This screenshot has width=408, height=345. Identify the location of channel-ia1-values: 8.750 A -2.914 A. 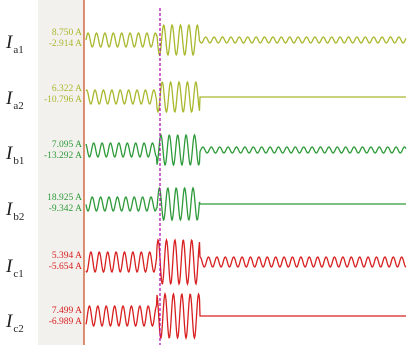
(60, 39).